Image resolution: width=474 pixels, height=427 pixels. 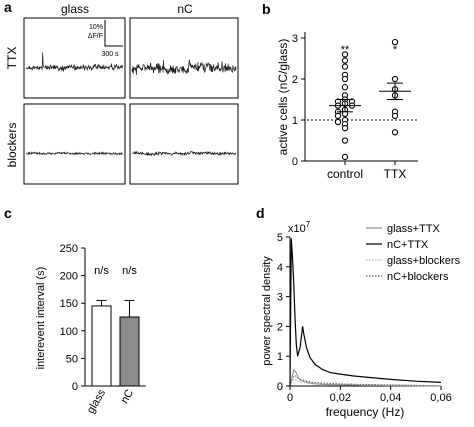 What do you see at coordinates (69, 277) in the screenshot?
I see `c-y-tick-label: 200` at bounding box center [69, 277].